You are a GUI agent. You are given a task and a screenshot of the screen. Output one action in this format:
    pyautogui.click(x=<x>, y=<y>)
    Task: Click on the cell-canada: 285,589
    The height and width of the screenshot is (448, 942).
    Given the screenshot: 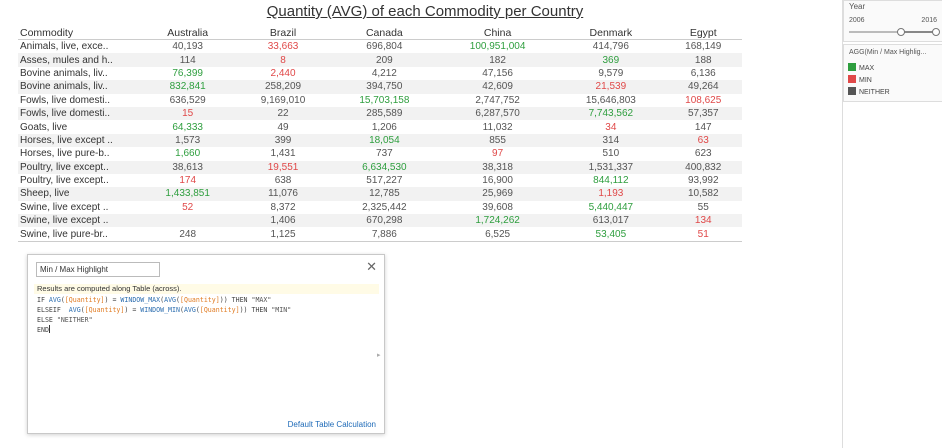 What is the action you would take?
    pyautogui.click(x=384, y=114)
    